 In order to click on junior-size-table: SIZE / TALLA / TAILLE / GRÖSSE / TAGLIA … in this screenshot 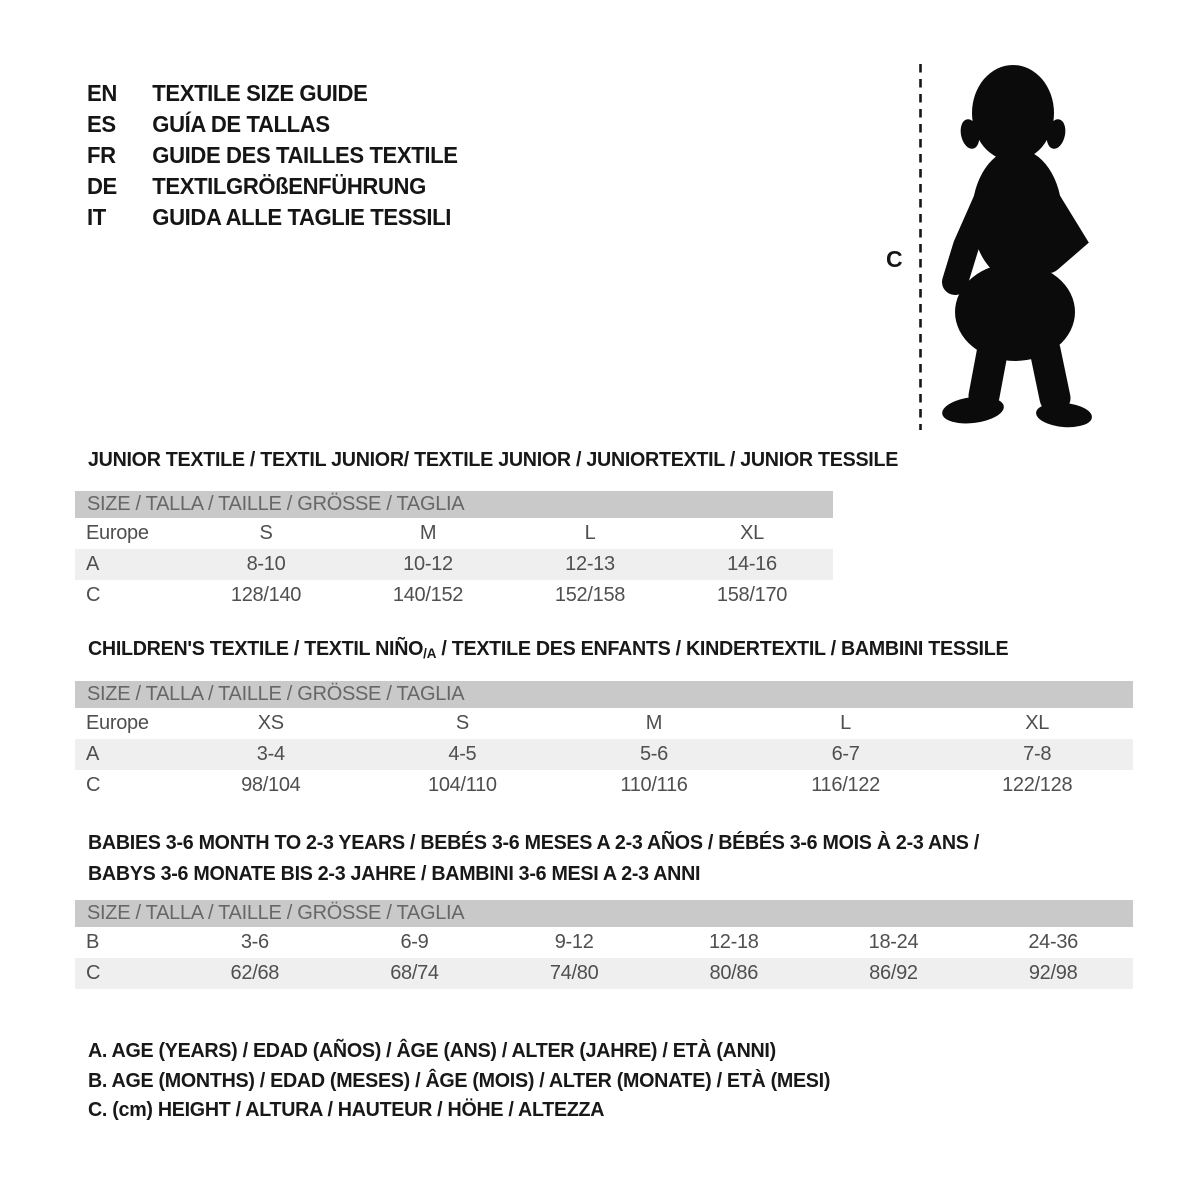, I will do `click(454, 551)`.